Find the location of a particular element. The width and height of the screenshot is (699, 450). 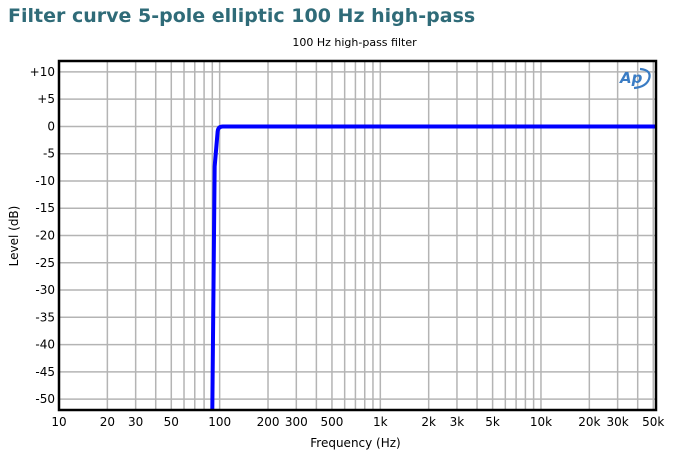

y-tick-label: -25 is located at coordinates (45, 263).